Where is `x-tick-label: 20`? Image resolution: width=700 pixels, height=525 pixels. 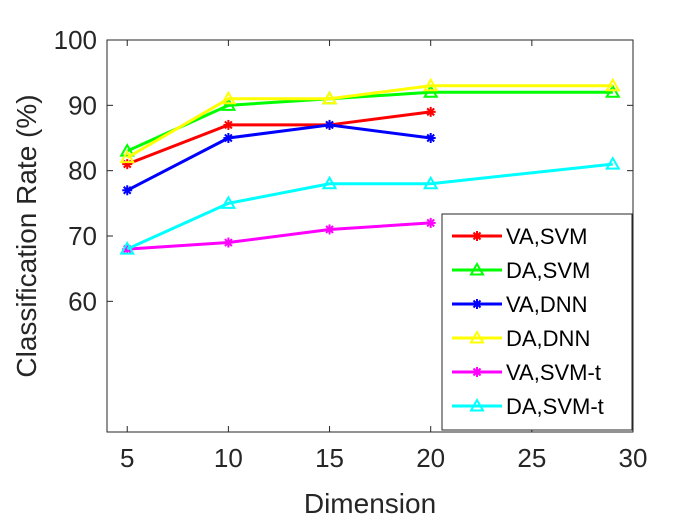
x-tick-label: 20 is located at coordinates (430, 458).